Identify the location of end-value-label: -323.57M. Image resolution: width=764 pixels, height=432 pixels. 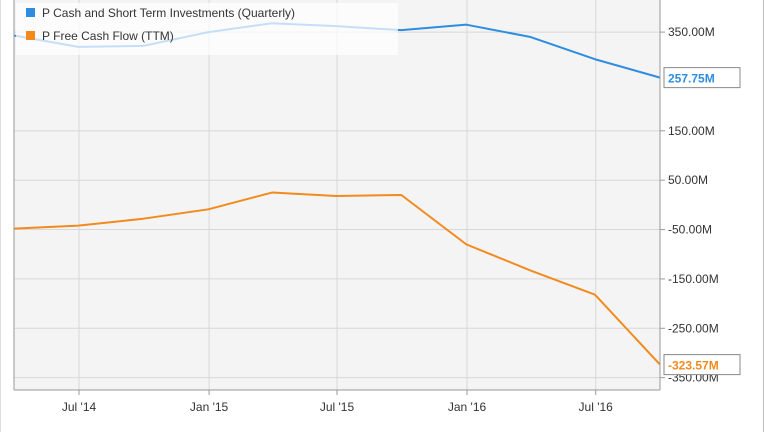
(693, 366).